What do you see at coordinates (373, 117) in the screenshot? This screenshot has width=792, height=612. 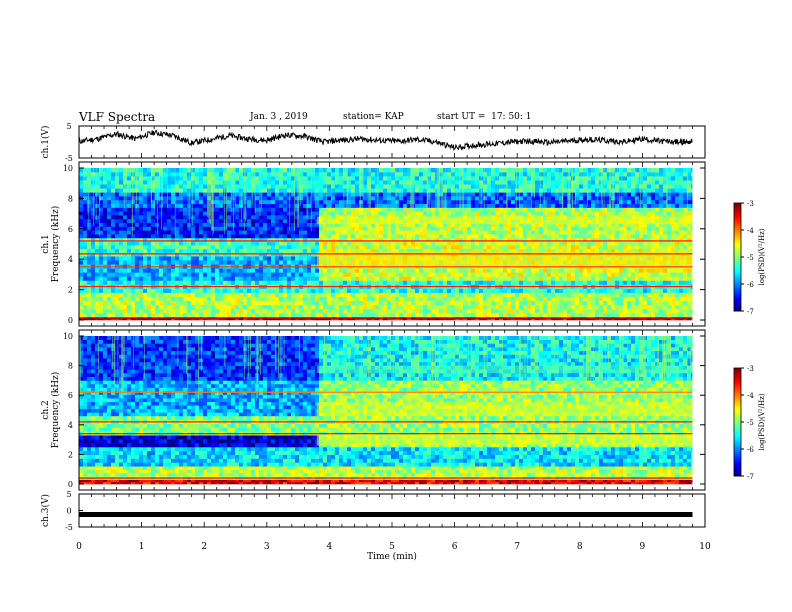 I see `station-label: station= KAP` at bounding box center [373, 117].